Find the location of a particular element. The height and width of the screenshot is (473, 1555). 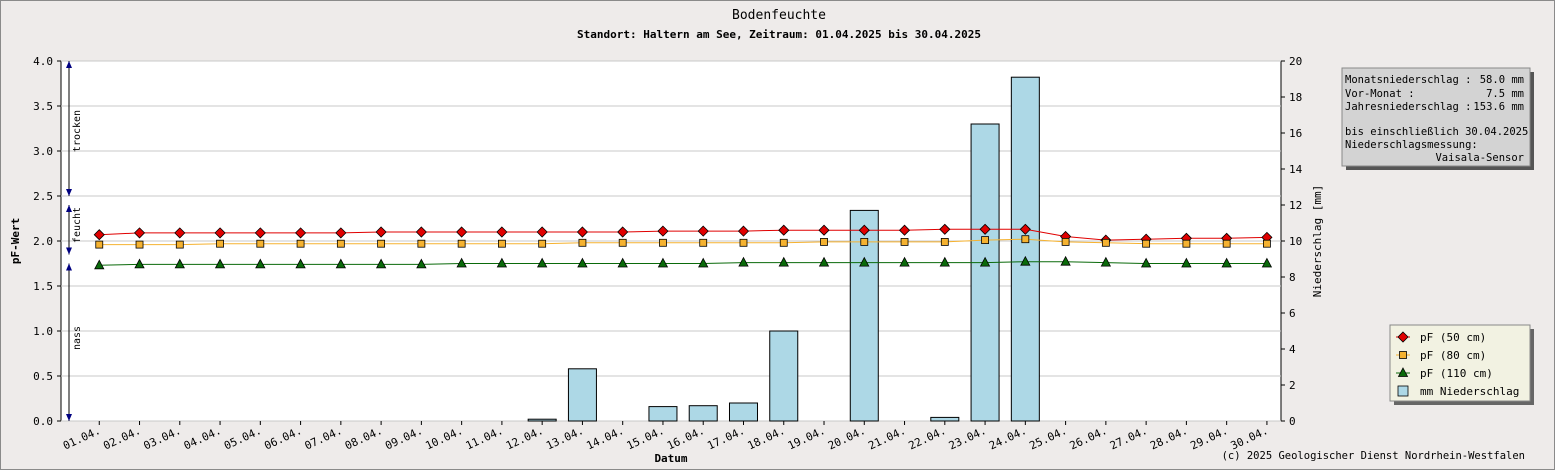

x-tick-label: 25.04. is located at coordinates (1048, 438).